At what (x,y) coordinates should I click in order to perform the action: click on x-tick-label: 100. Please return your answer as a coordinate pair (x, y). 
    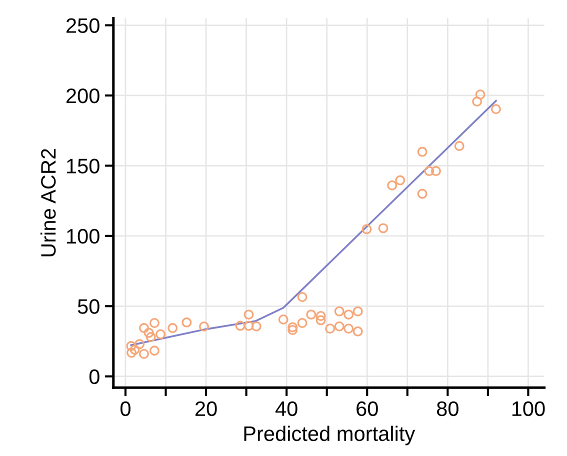
    Looking at the image, I should click on (528, 408).